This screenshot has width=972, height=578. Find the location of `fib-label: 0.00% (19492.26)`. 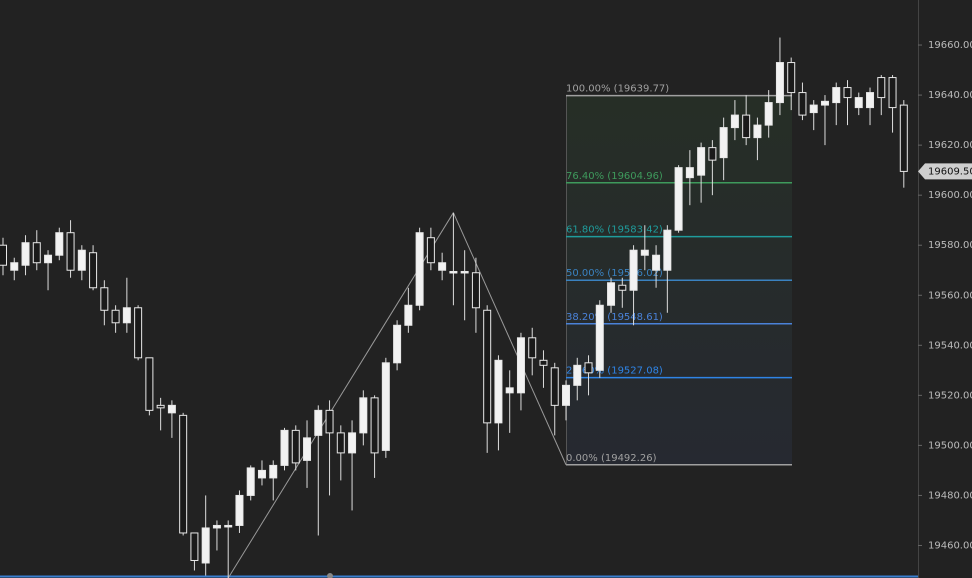

fib-label: 0.00% (19492.26) is located at coordinates (611, 458).